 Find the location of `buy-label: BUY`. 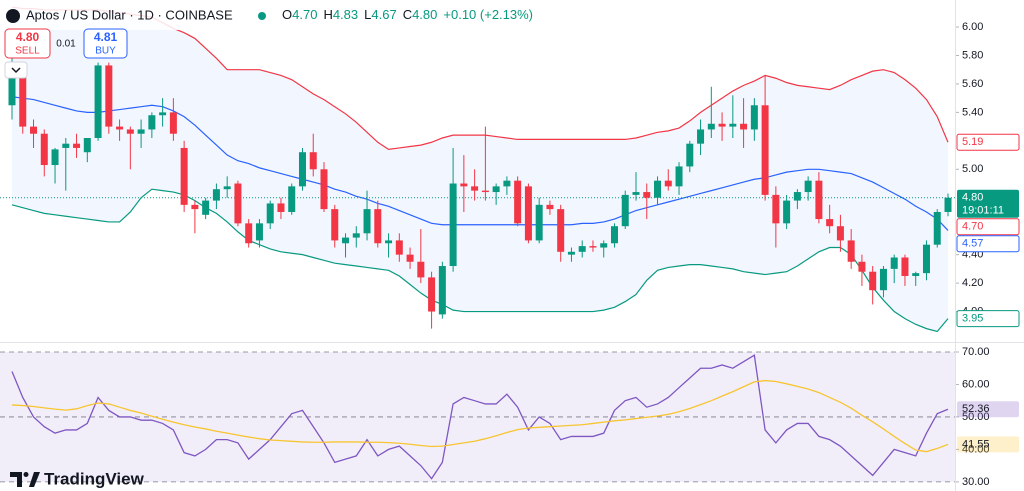

buy-label: BUY is located at coordinates (105, 51).